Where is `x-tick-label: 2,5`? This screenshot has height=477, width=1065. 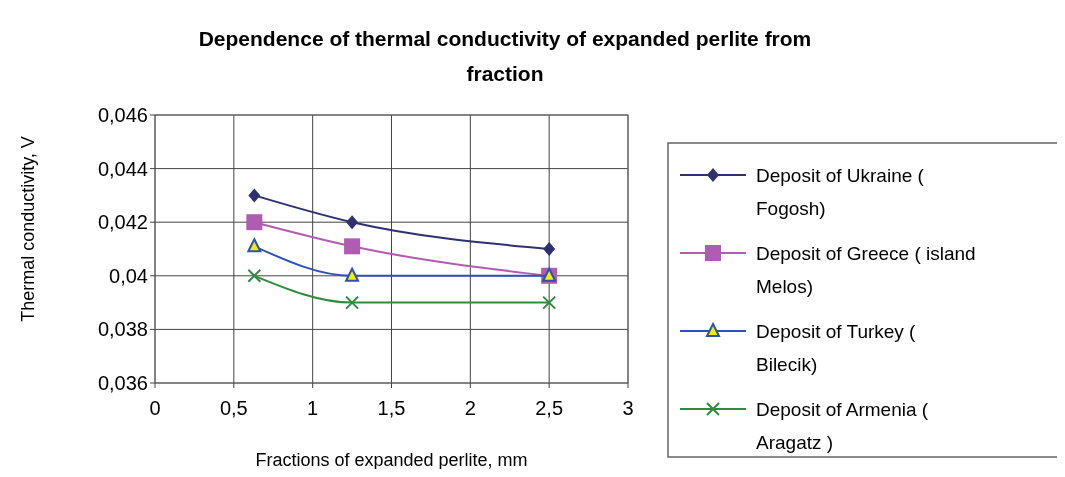 x-tick-label: 2,5 is located at coordinates (549, 408).